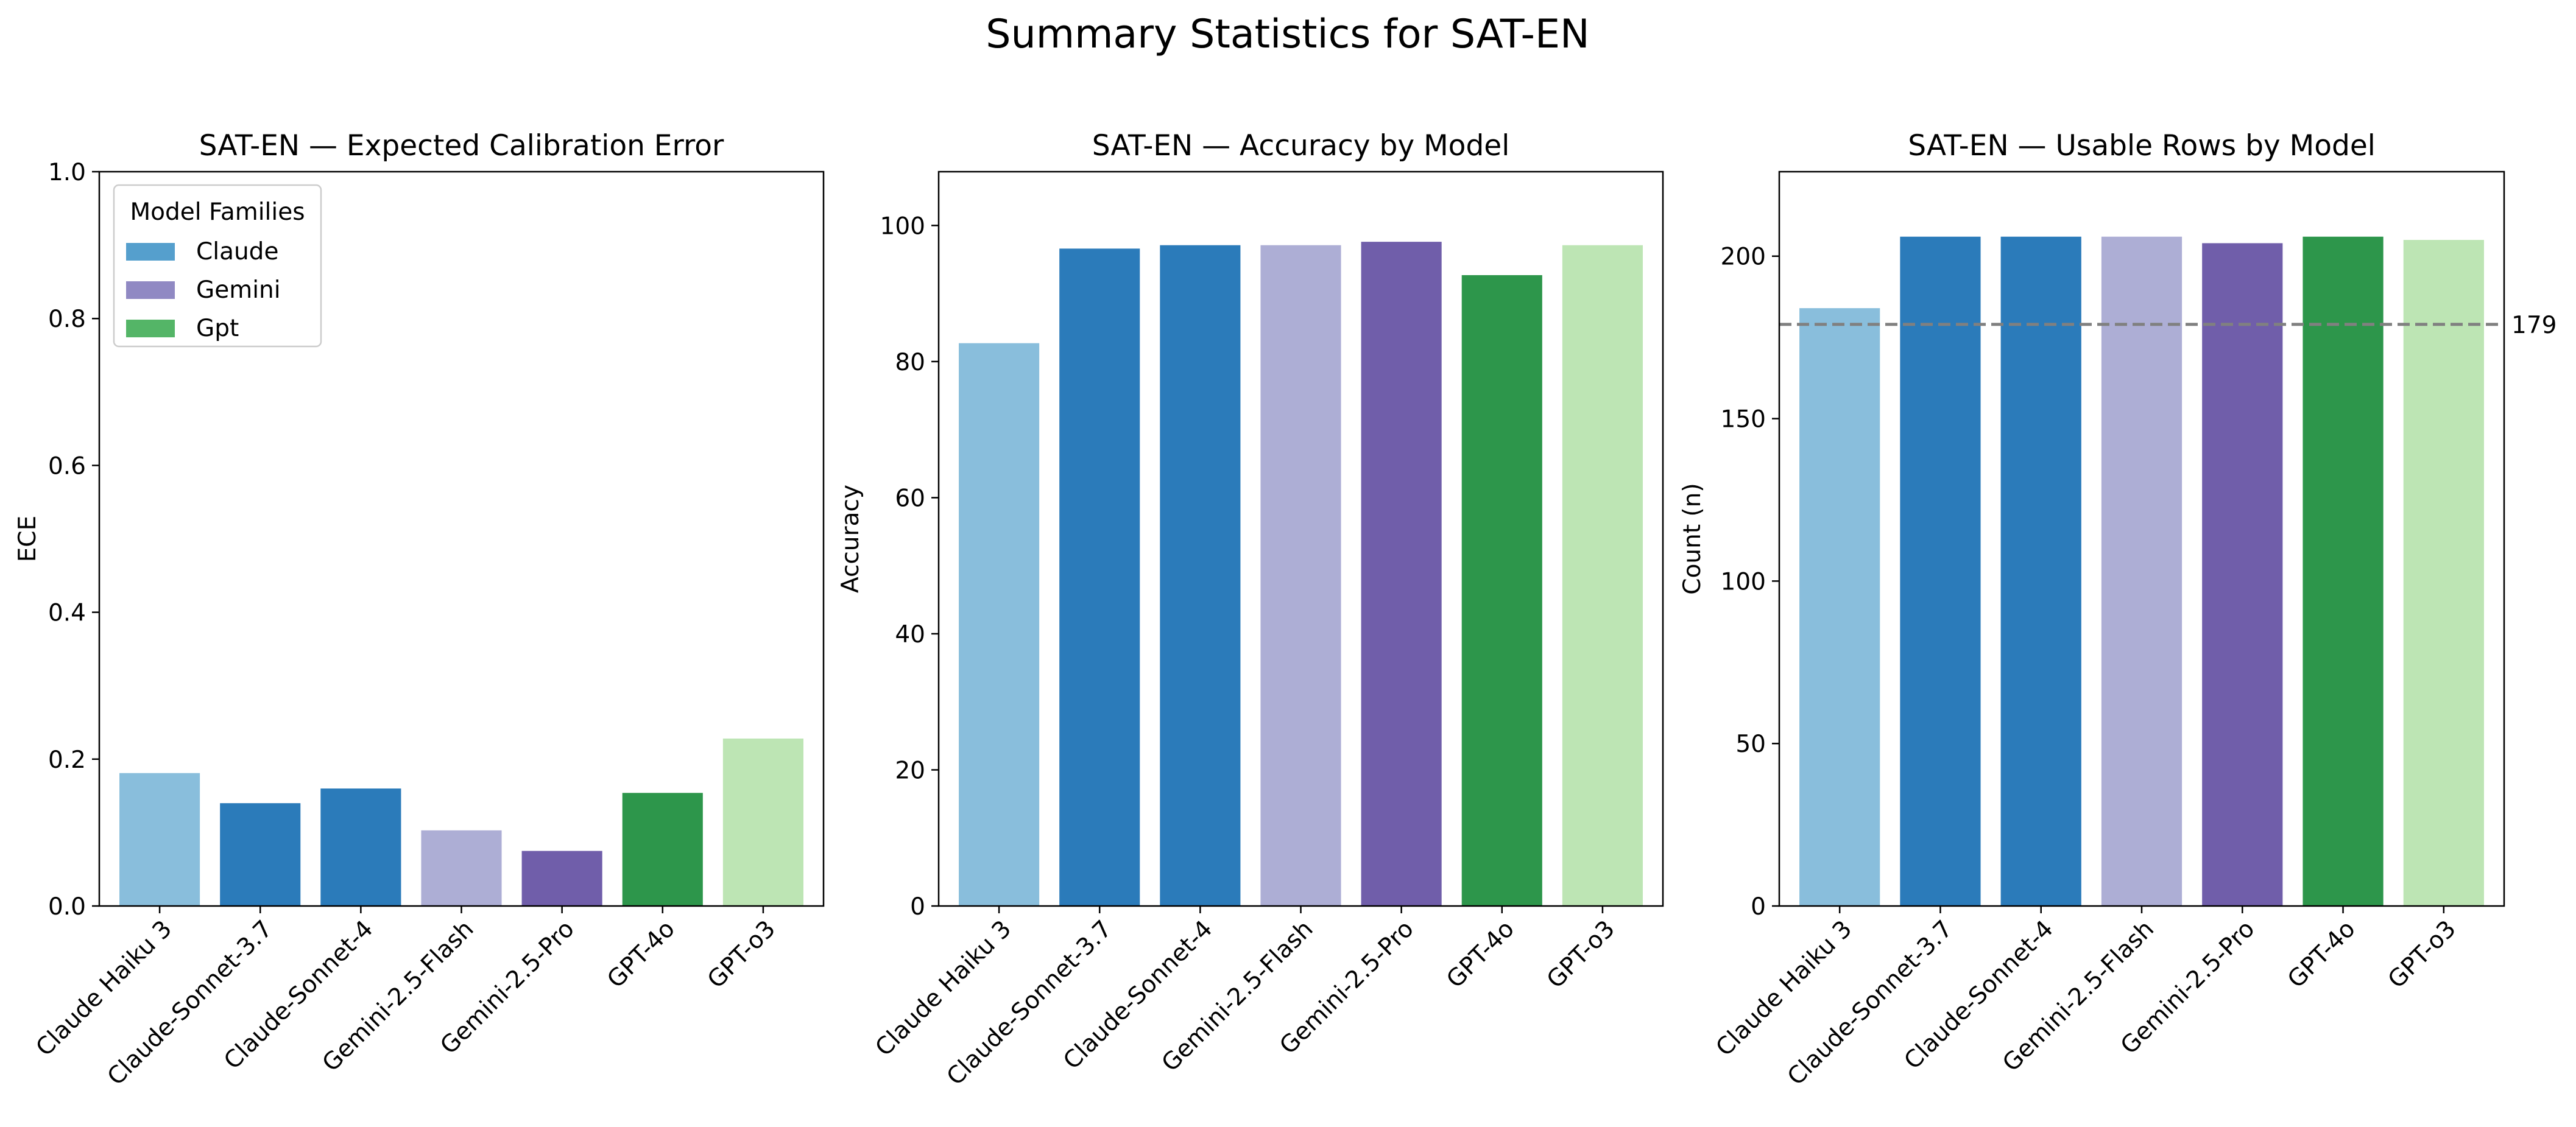 This screenshot has height=1127, width=2576. What do you see at coordinates (1301, 146) in the screenshot?
I see `panel-title: SAT-EN — Accuracy by Model` at bounding box center [1301, 146].